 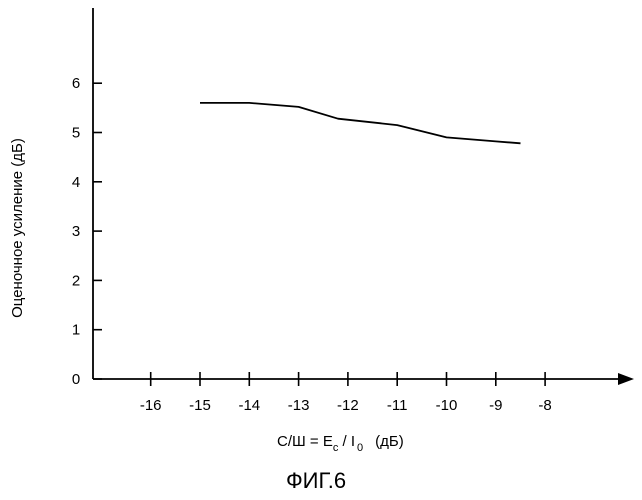 I want to click on y-tick-label: 3, so click(x=76, y=231).